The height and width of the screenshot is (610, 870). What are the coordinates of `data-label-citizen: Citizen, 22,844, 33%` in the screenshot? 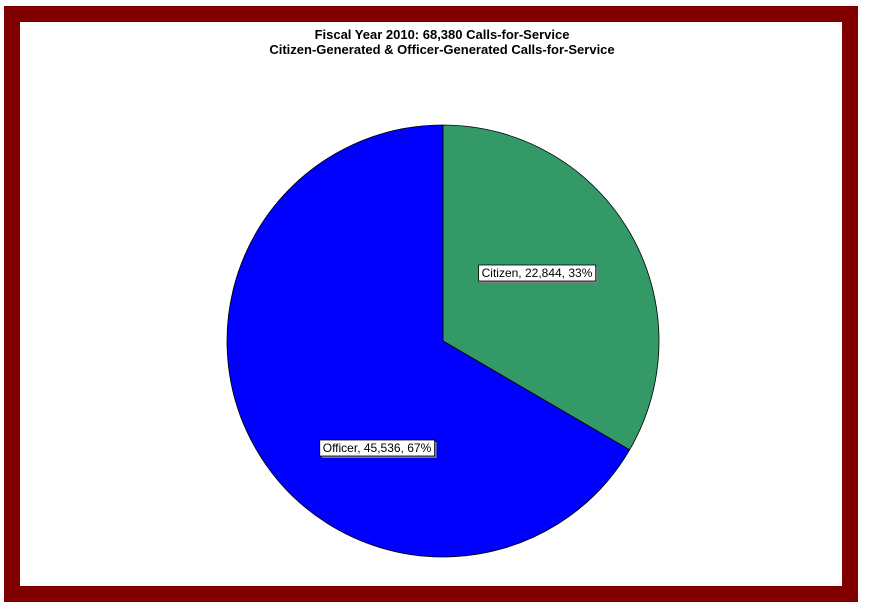 It's located at (538, 273).